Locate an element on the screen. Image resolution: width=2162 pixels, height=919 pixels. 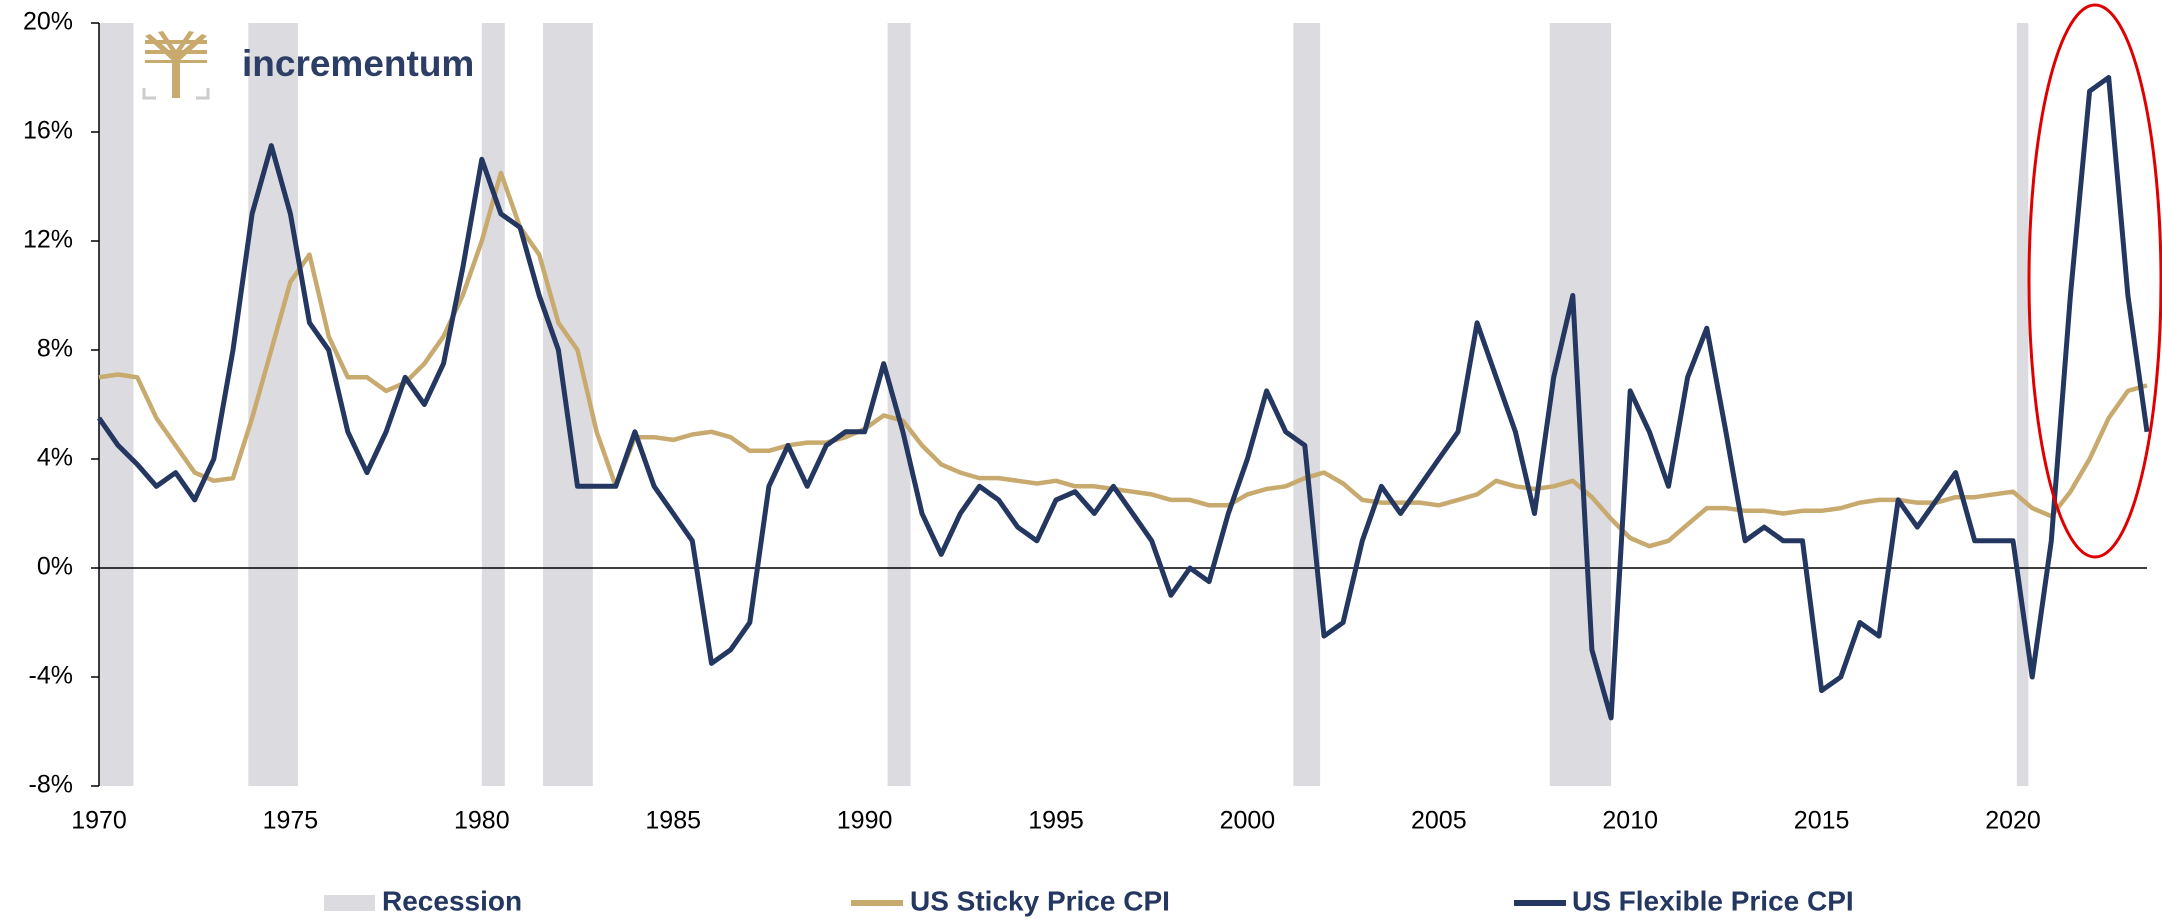
y-tick-label: 12% is located at coordinates (48, 240).